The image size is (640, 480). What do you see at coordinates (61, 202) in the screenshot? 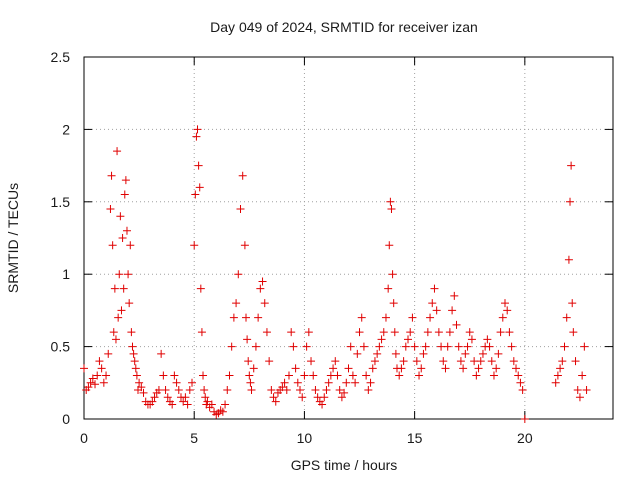
I see `y-tick-label: 1.5` at bounding box center [61, 202].